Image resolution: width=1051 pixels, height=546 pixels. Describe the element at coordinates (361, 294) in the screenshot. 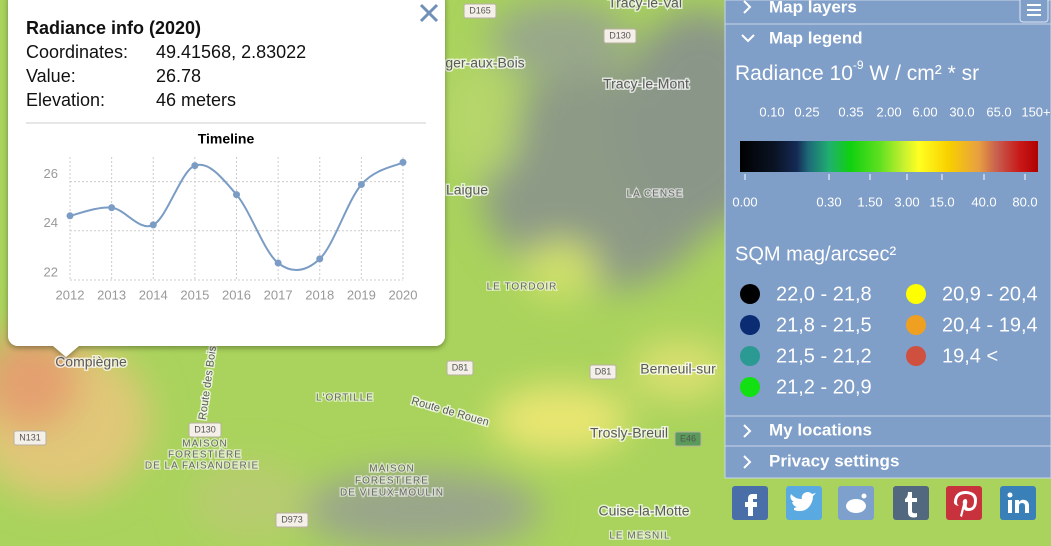

I see `x-tick-label: 2019` at that location.